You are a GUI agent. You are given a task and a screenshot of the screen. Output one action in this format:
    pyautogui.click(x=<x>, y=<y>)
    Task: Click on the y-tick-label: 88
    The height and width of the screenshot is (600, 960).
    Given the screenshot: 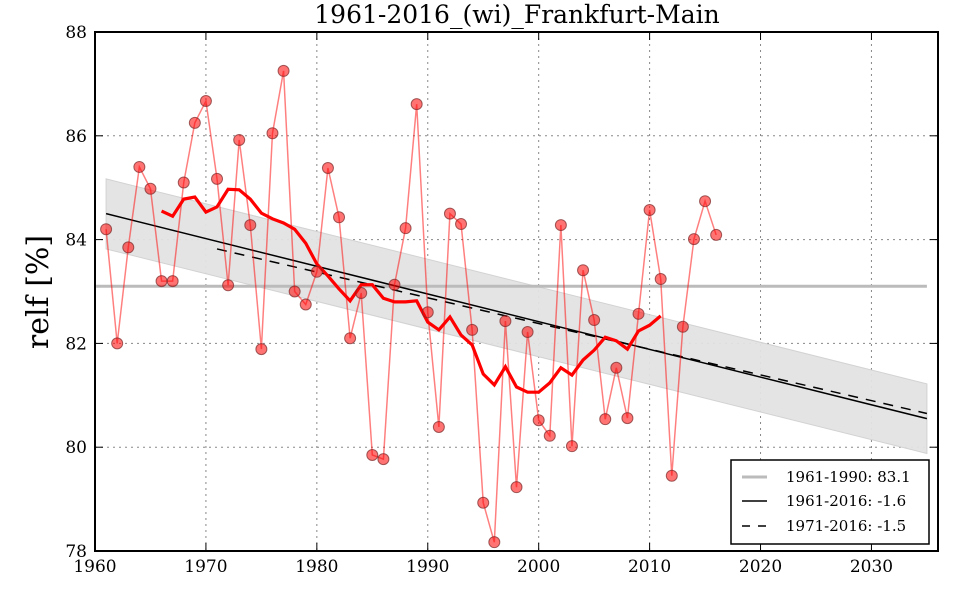 What is the action you would take?
    pyautogui.click(x=76, y=33)
    